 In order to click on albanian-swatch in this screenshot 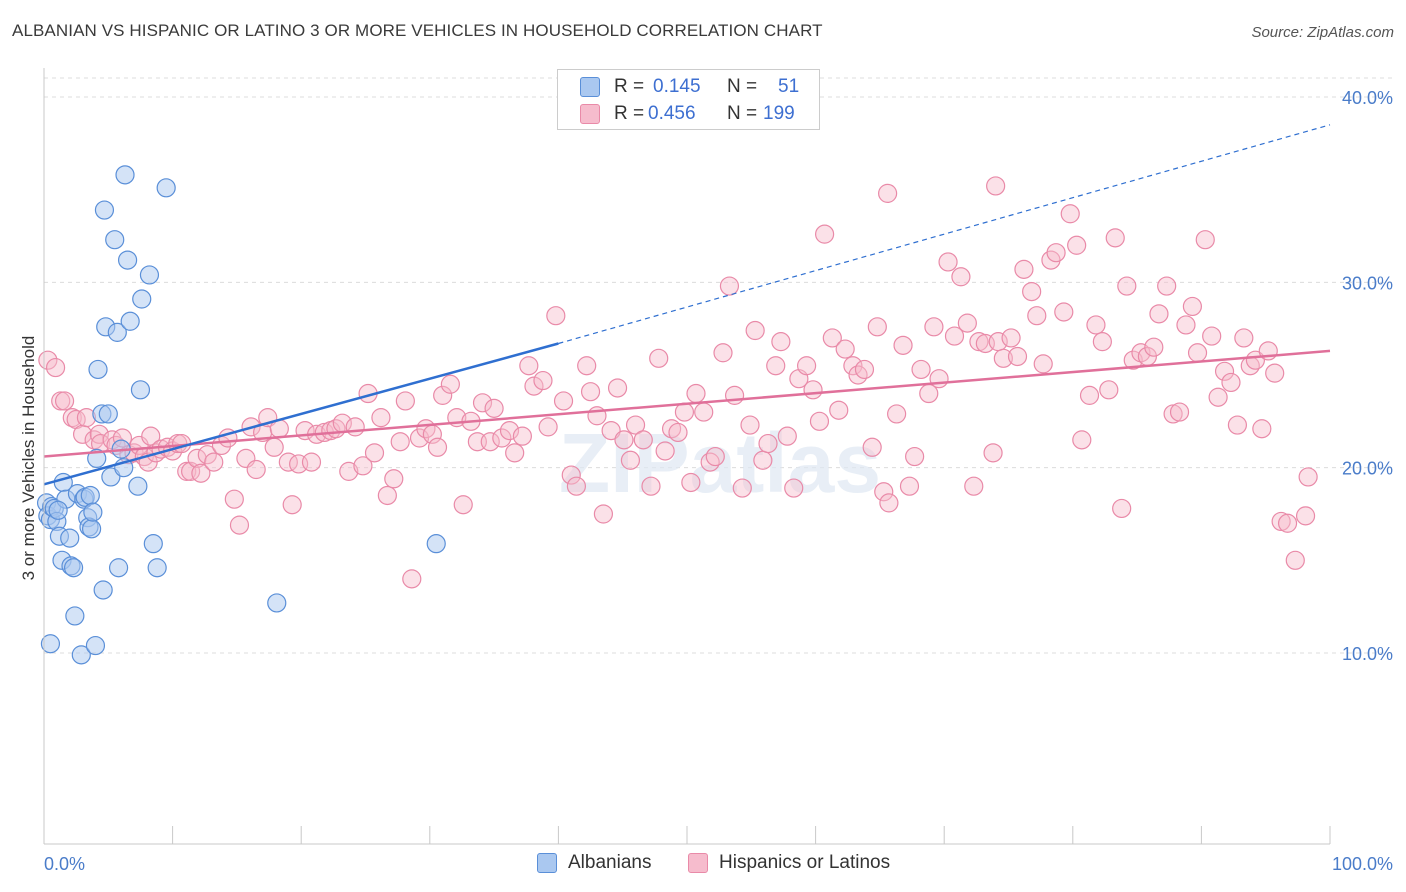, I will do `click(590, 87)`.